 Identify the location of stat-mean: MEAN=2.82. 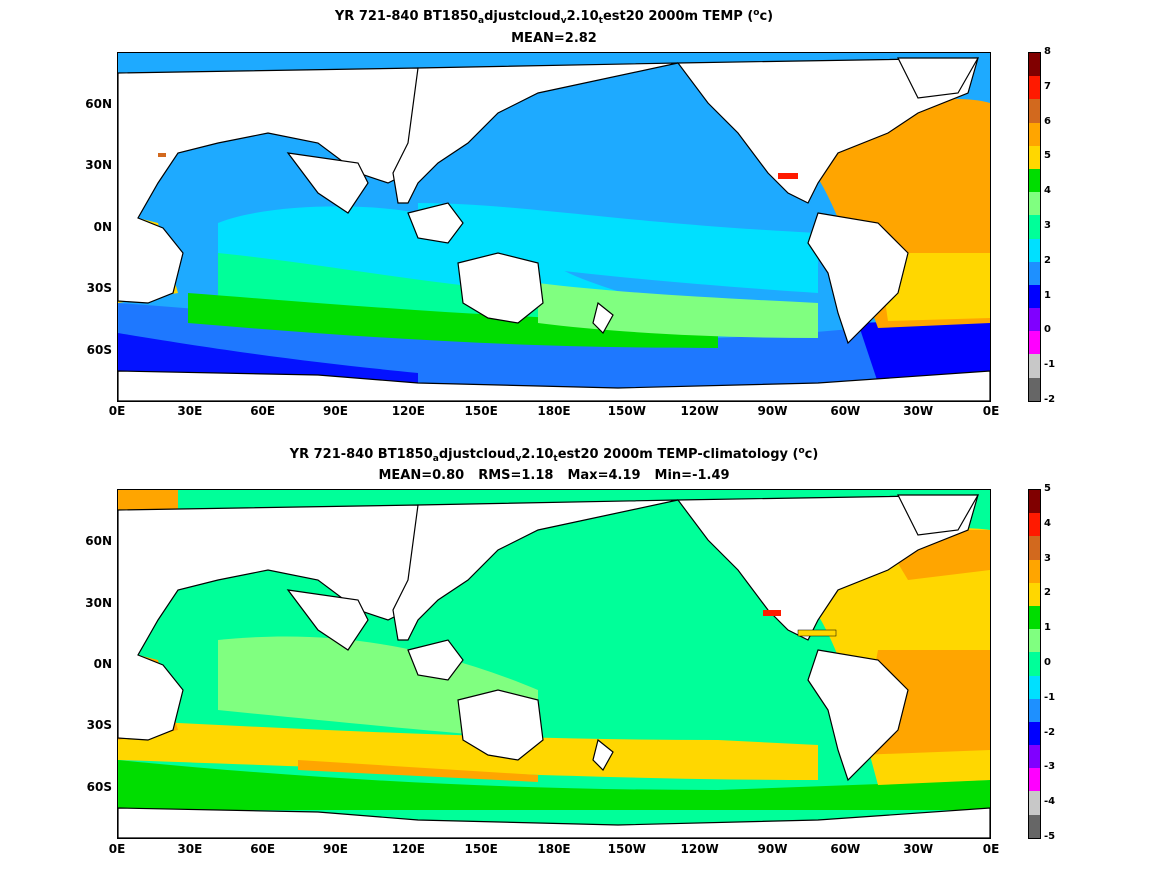
(554, 38).